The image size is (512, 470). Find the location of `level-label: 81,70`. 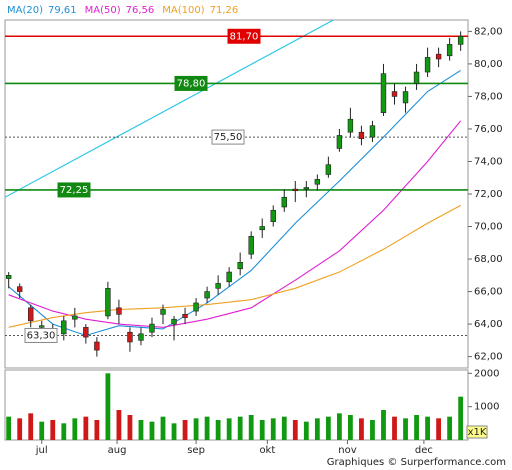

level-label: 81,70 is located at coordinates (244, 36).